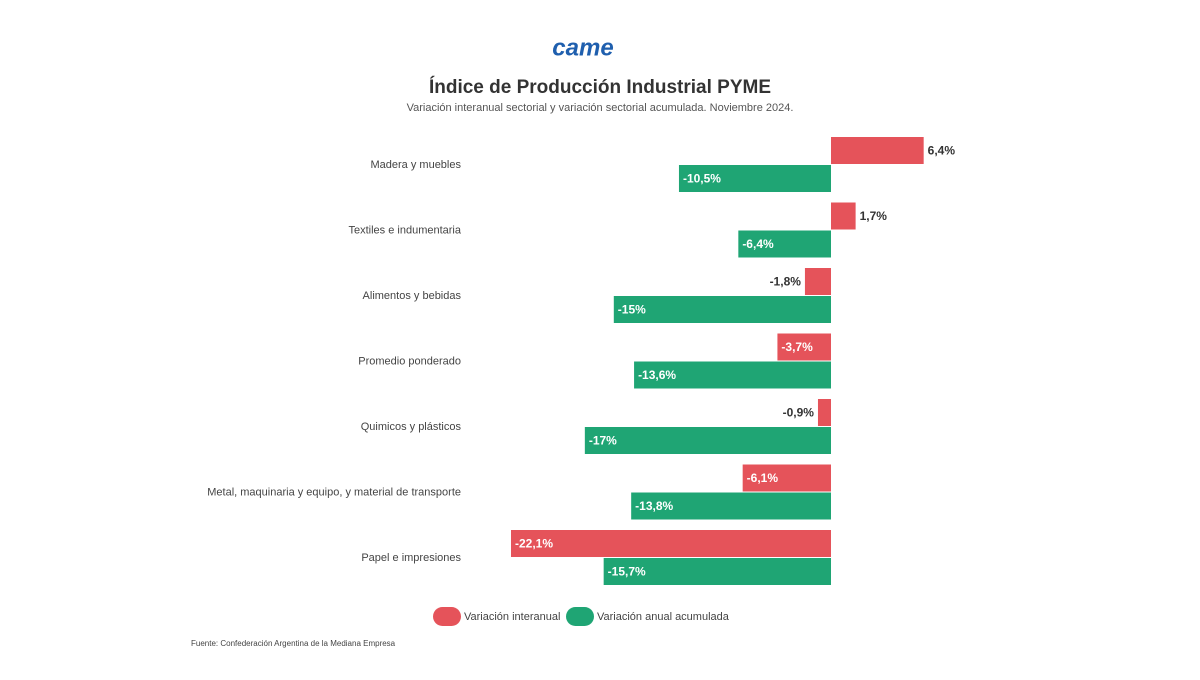 This screenshot has width=1200, height=680. I want to click on legend-label: Variación interanual, so click(512, 617).